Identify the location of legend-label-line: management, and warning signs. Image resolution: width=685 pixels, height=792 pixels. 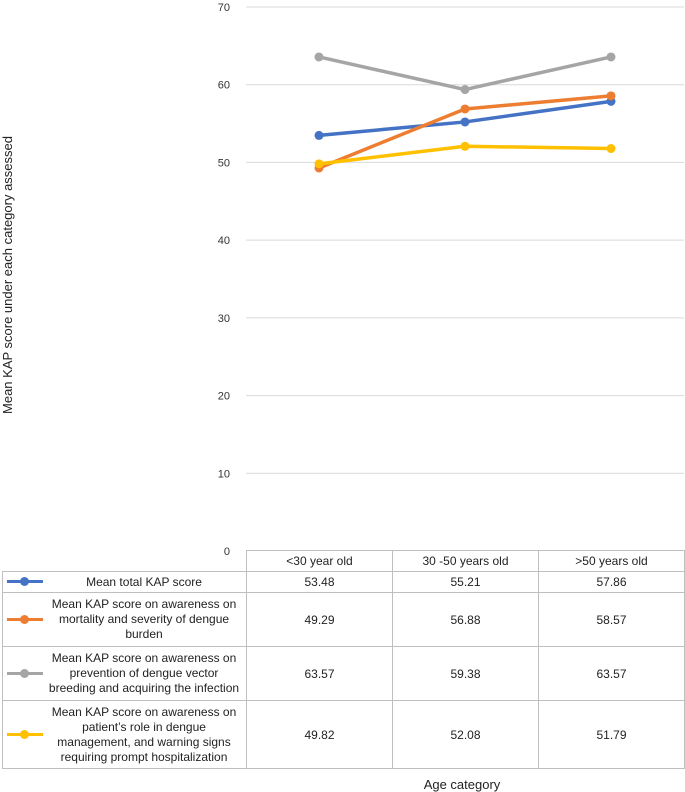
(144, 741).